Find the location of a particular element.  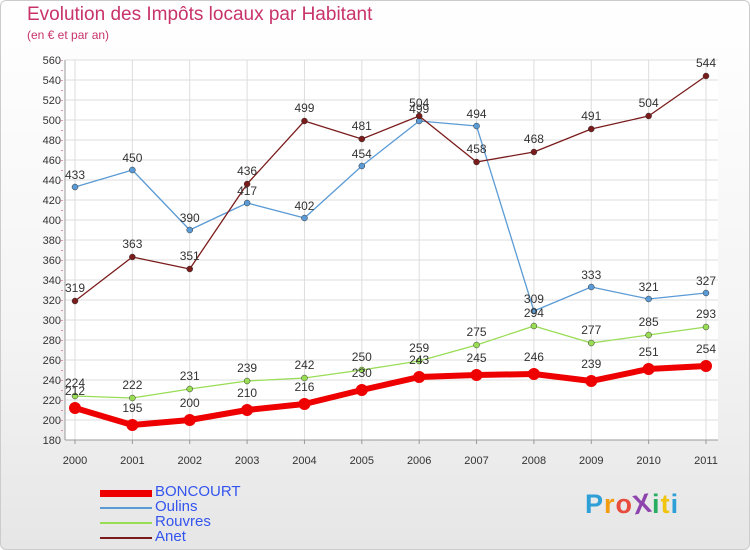

data-label: 231 is located at coordinates (190, 376).